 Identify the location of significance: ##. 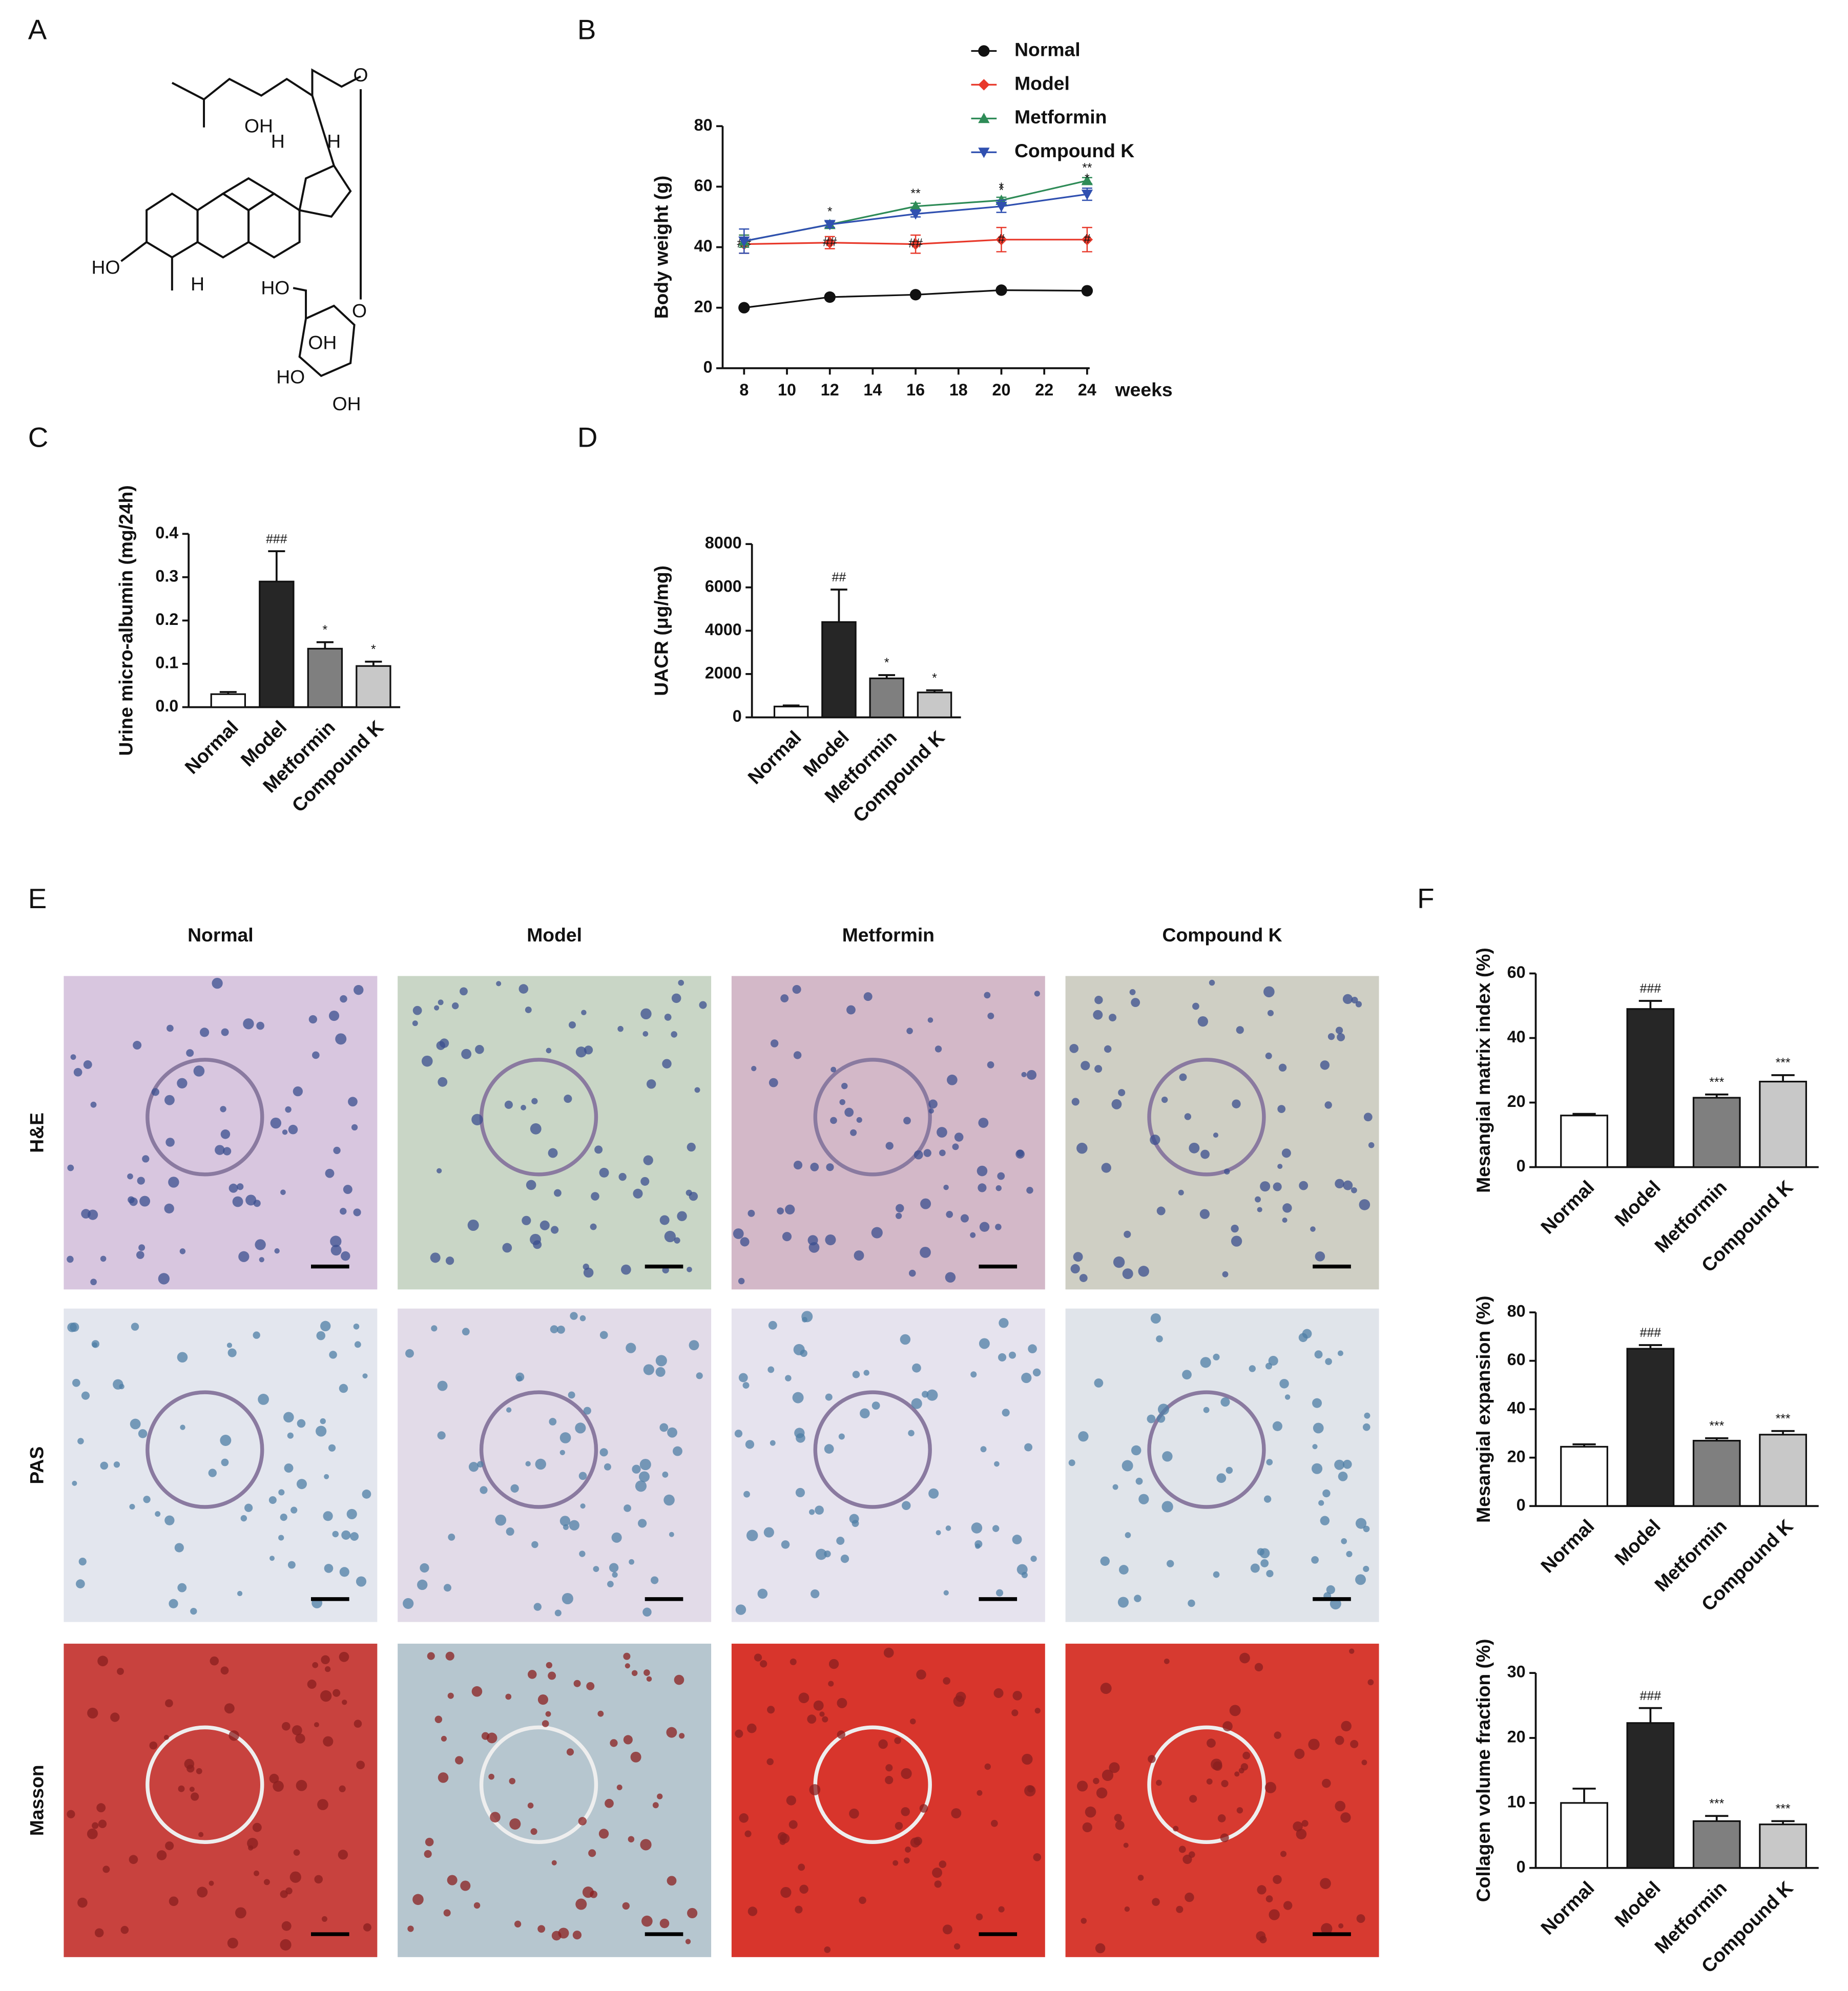
(915, 243).